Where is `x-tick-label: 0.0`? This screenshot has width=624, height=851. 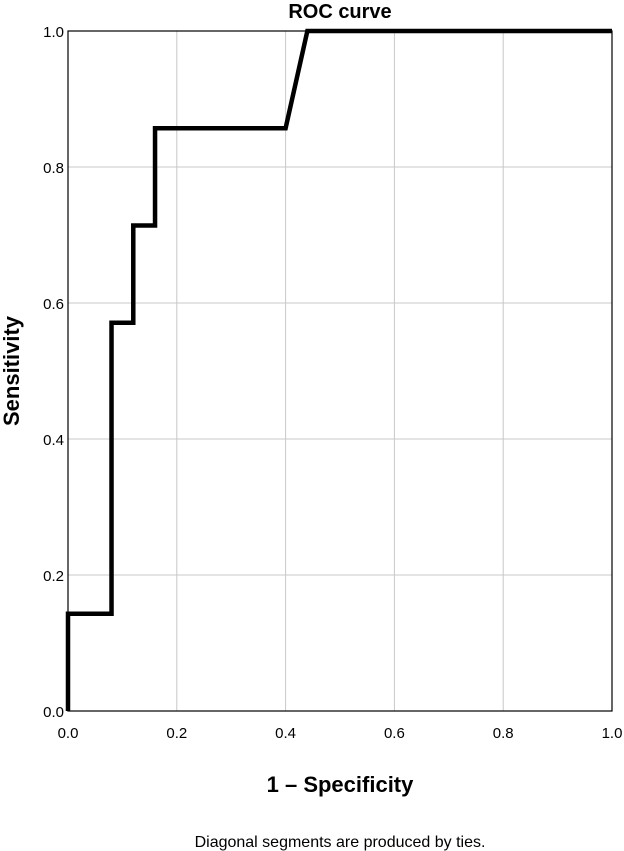
x-tick-label: 0.0 is located at coordinates (68, 733).